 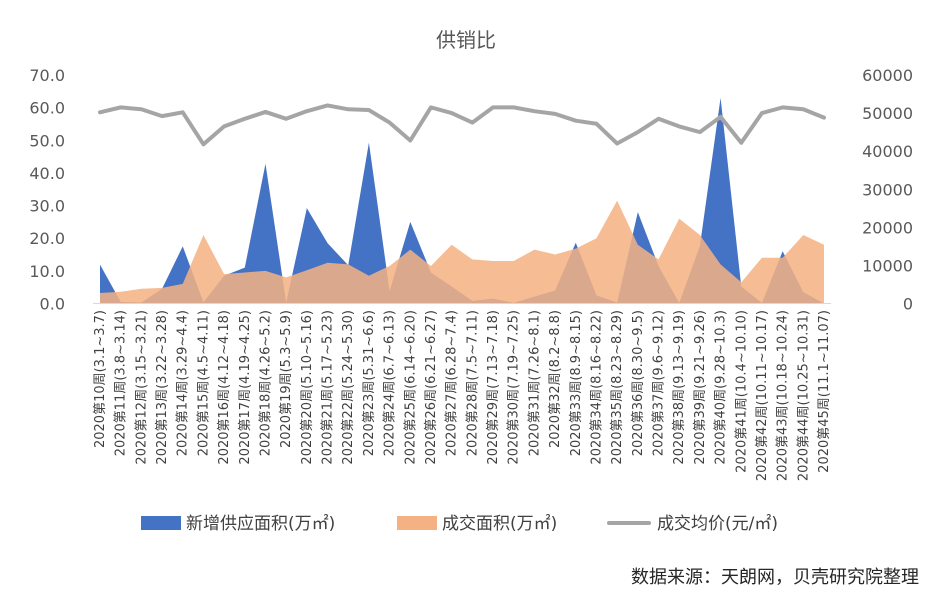 I want to click on legend-label-sales: 成交面积(万㎡), so click(x=499, y=524).